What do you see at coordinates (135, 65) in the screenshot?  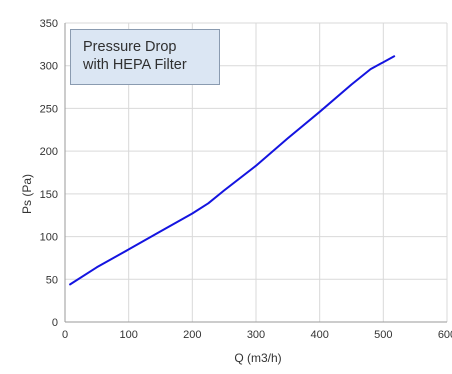 I see `annotation-line-2: with HEPA Filter` at bounding box center [135, 65].